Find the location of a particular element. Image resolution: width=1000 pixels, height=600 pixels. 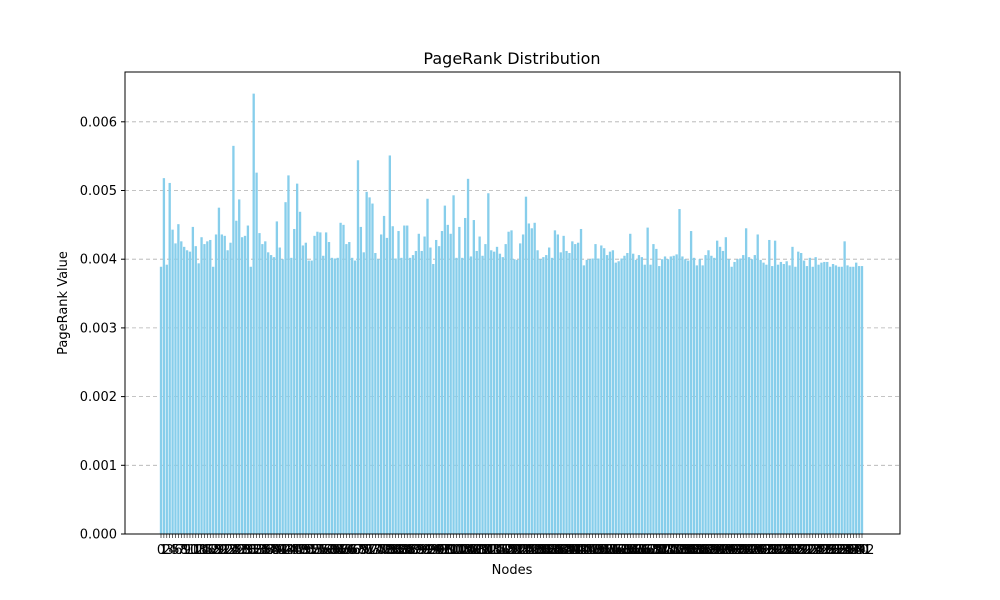

x-tick-label: 220 is located at coordinates (798, 550).